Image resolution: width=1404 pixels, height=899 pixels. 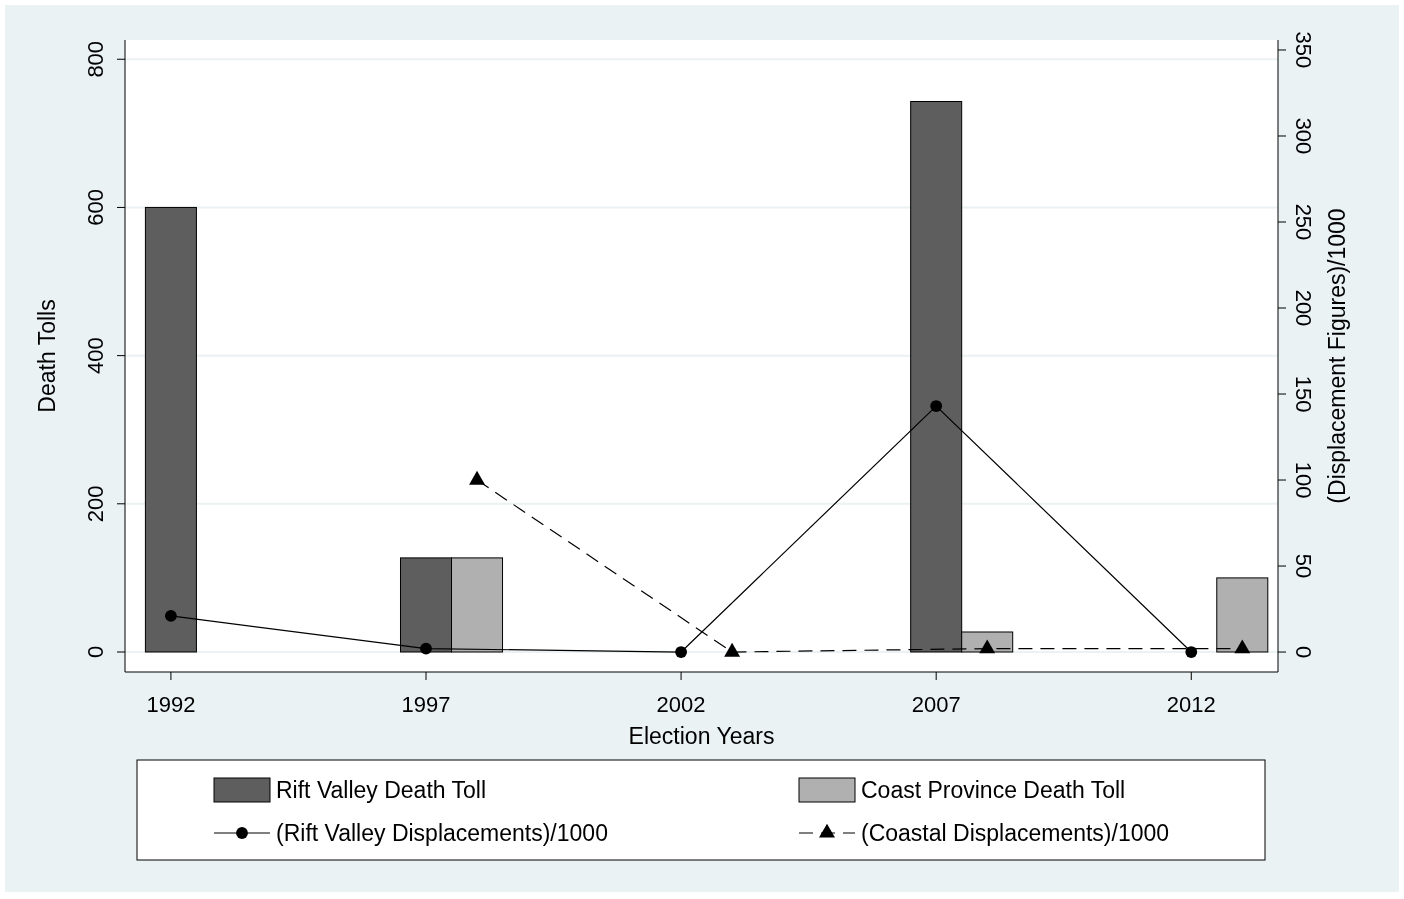 What do you see at coordinates (1303, 222) in the screenshot?
I see `y2-tick-label: 250` at bounding box center [1303, 222].